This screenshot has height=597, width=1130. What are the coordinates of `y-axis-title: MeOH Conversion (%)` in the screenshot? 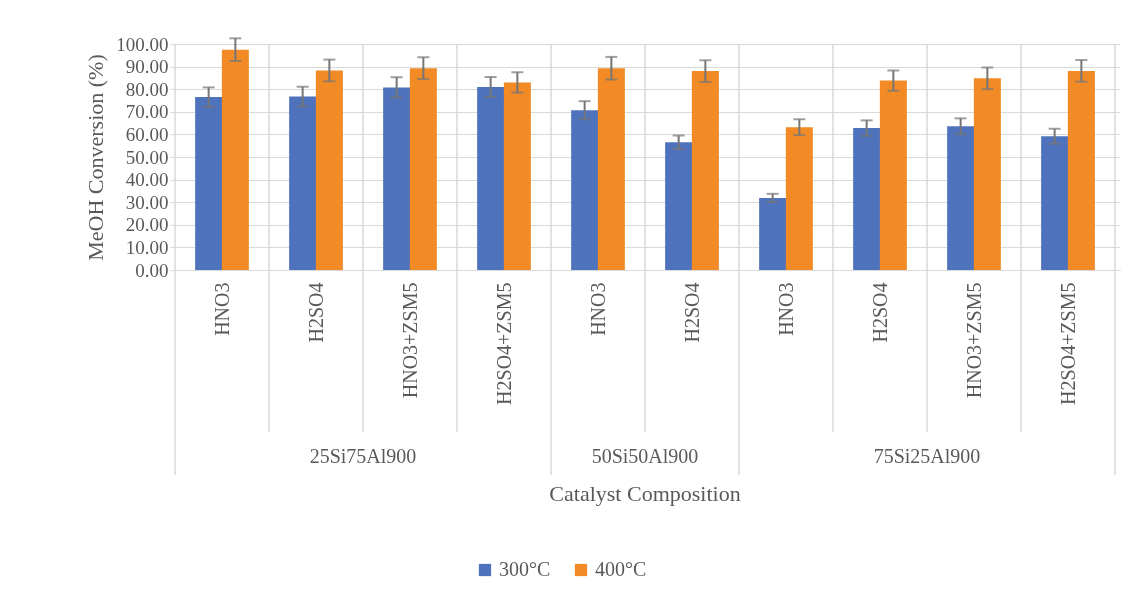 It's located at (96, 157).